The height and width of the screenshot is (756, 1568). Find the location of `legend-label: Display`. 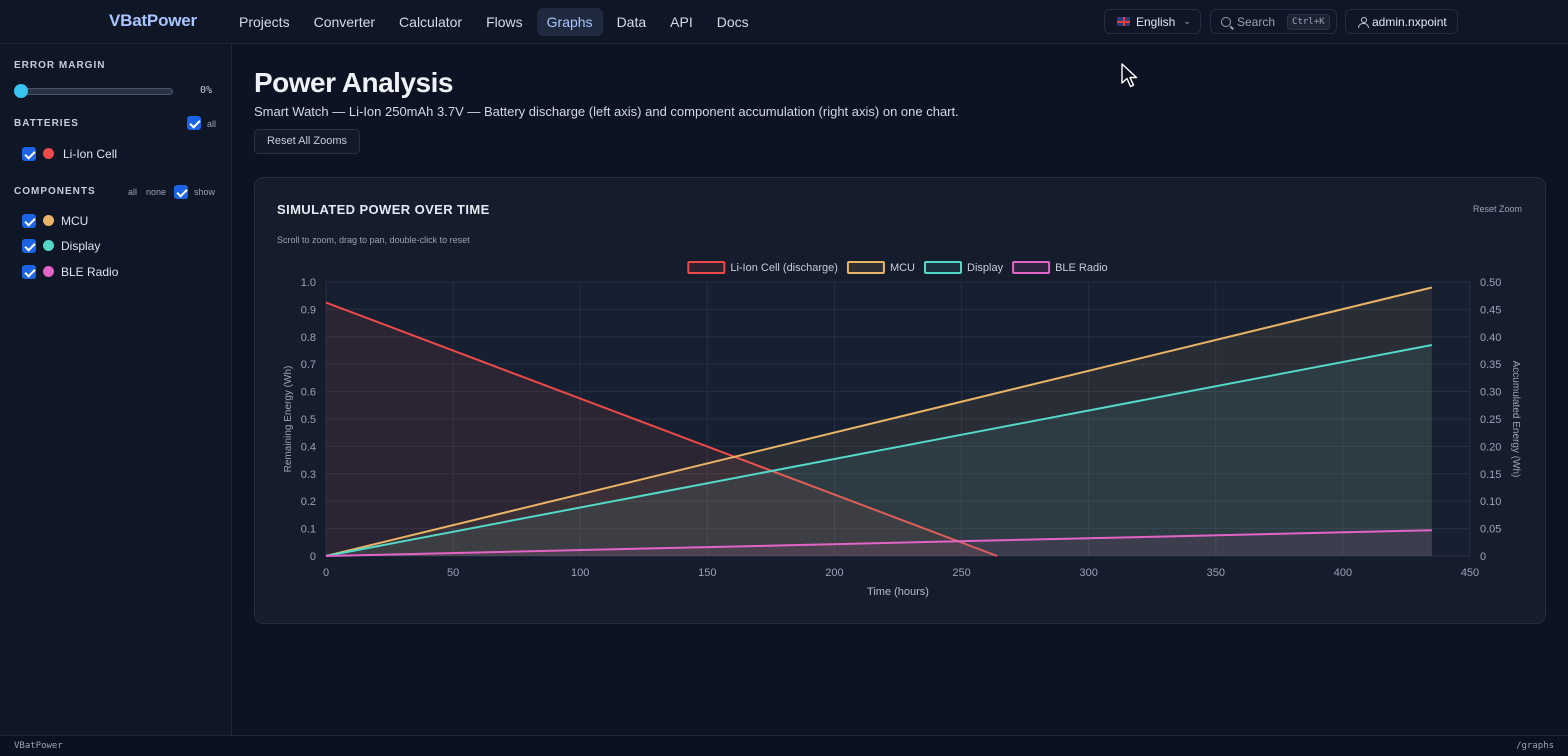

legend-label: Display is located at coordinates (985, 268).